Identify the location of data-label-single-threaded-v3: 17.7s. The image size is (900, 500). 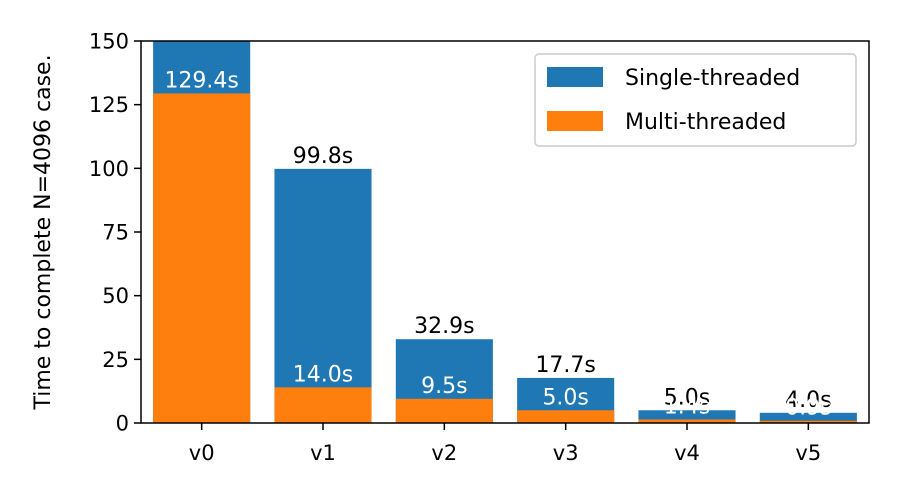
(565, 365).